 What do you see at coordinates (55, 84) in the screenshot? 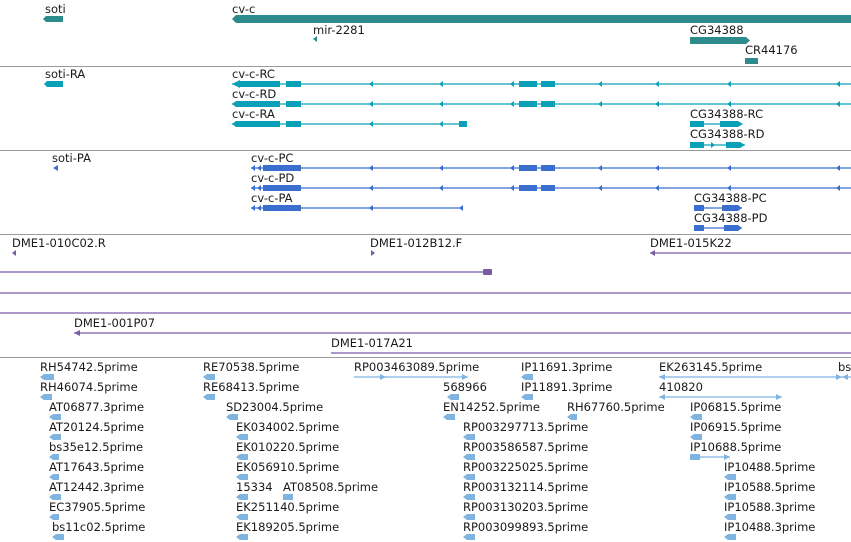
I see `soti-ra-glyph` at bounding box center [55, 84].